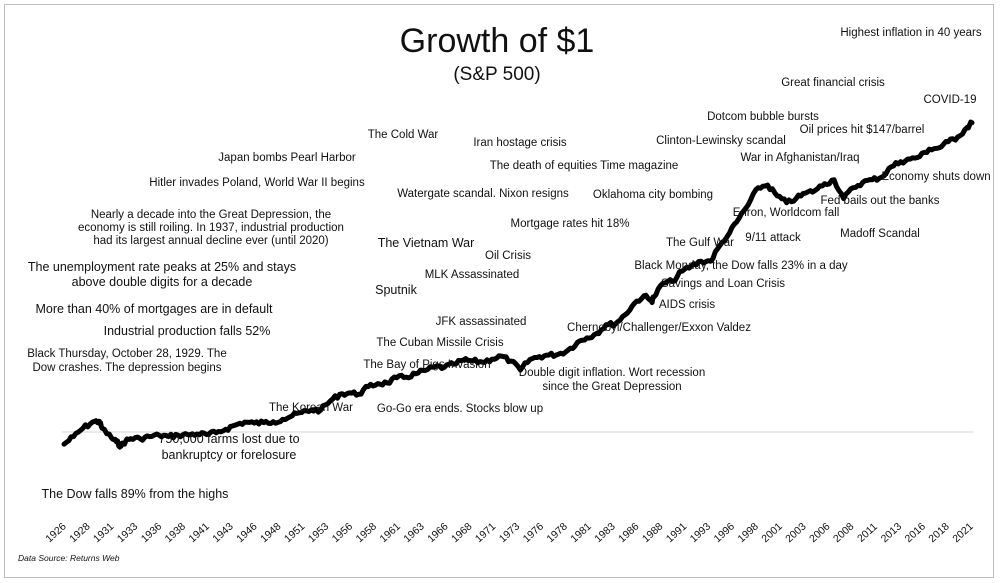  I want to click on annotation-gulf-war: The Gulf War, so click(700, 243).